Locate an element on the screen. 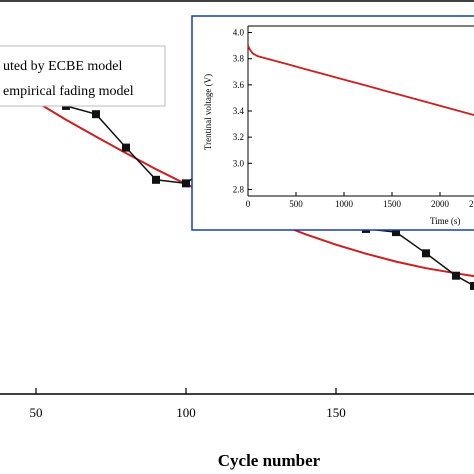  inset-x-tick-label: 1000 is located at coordinates (344, 204).